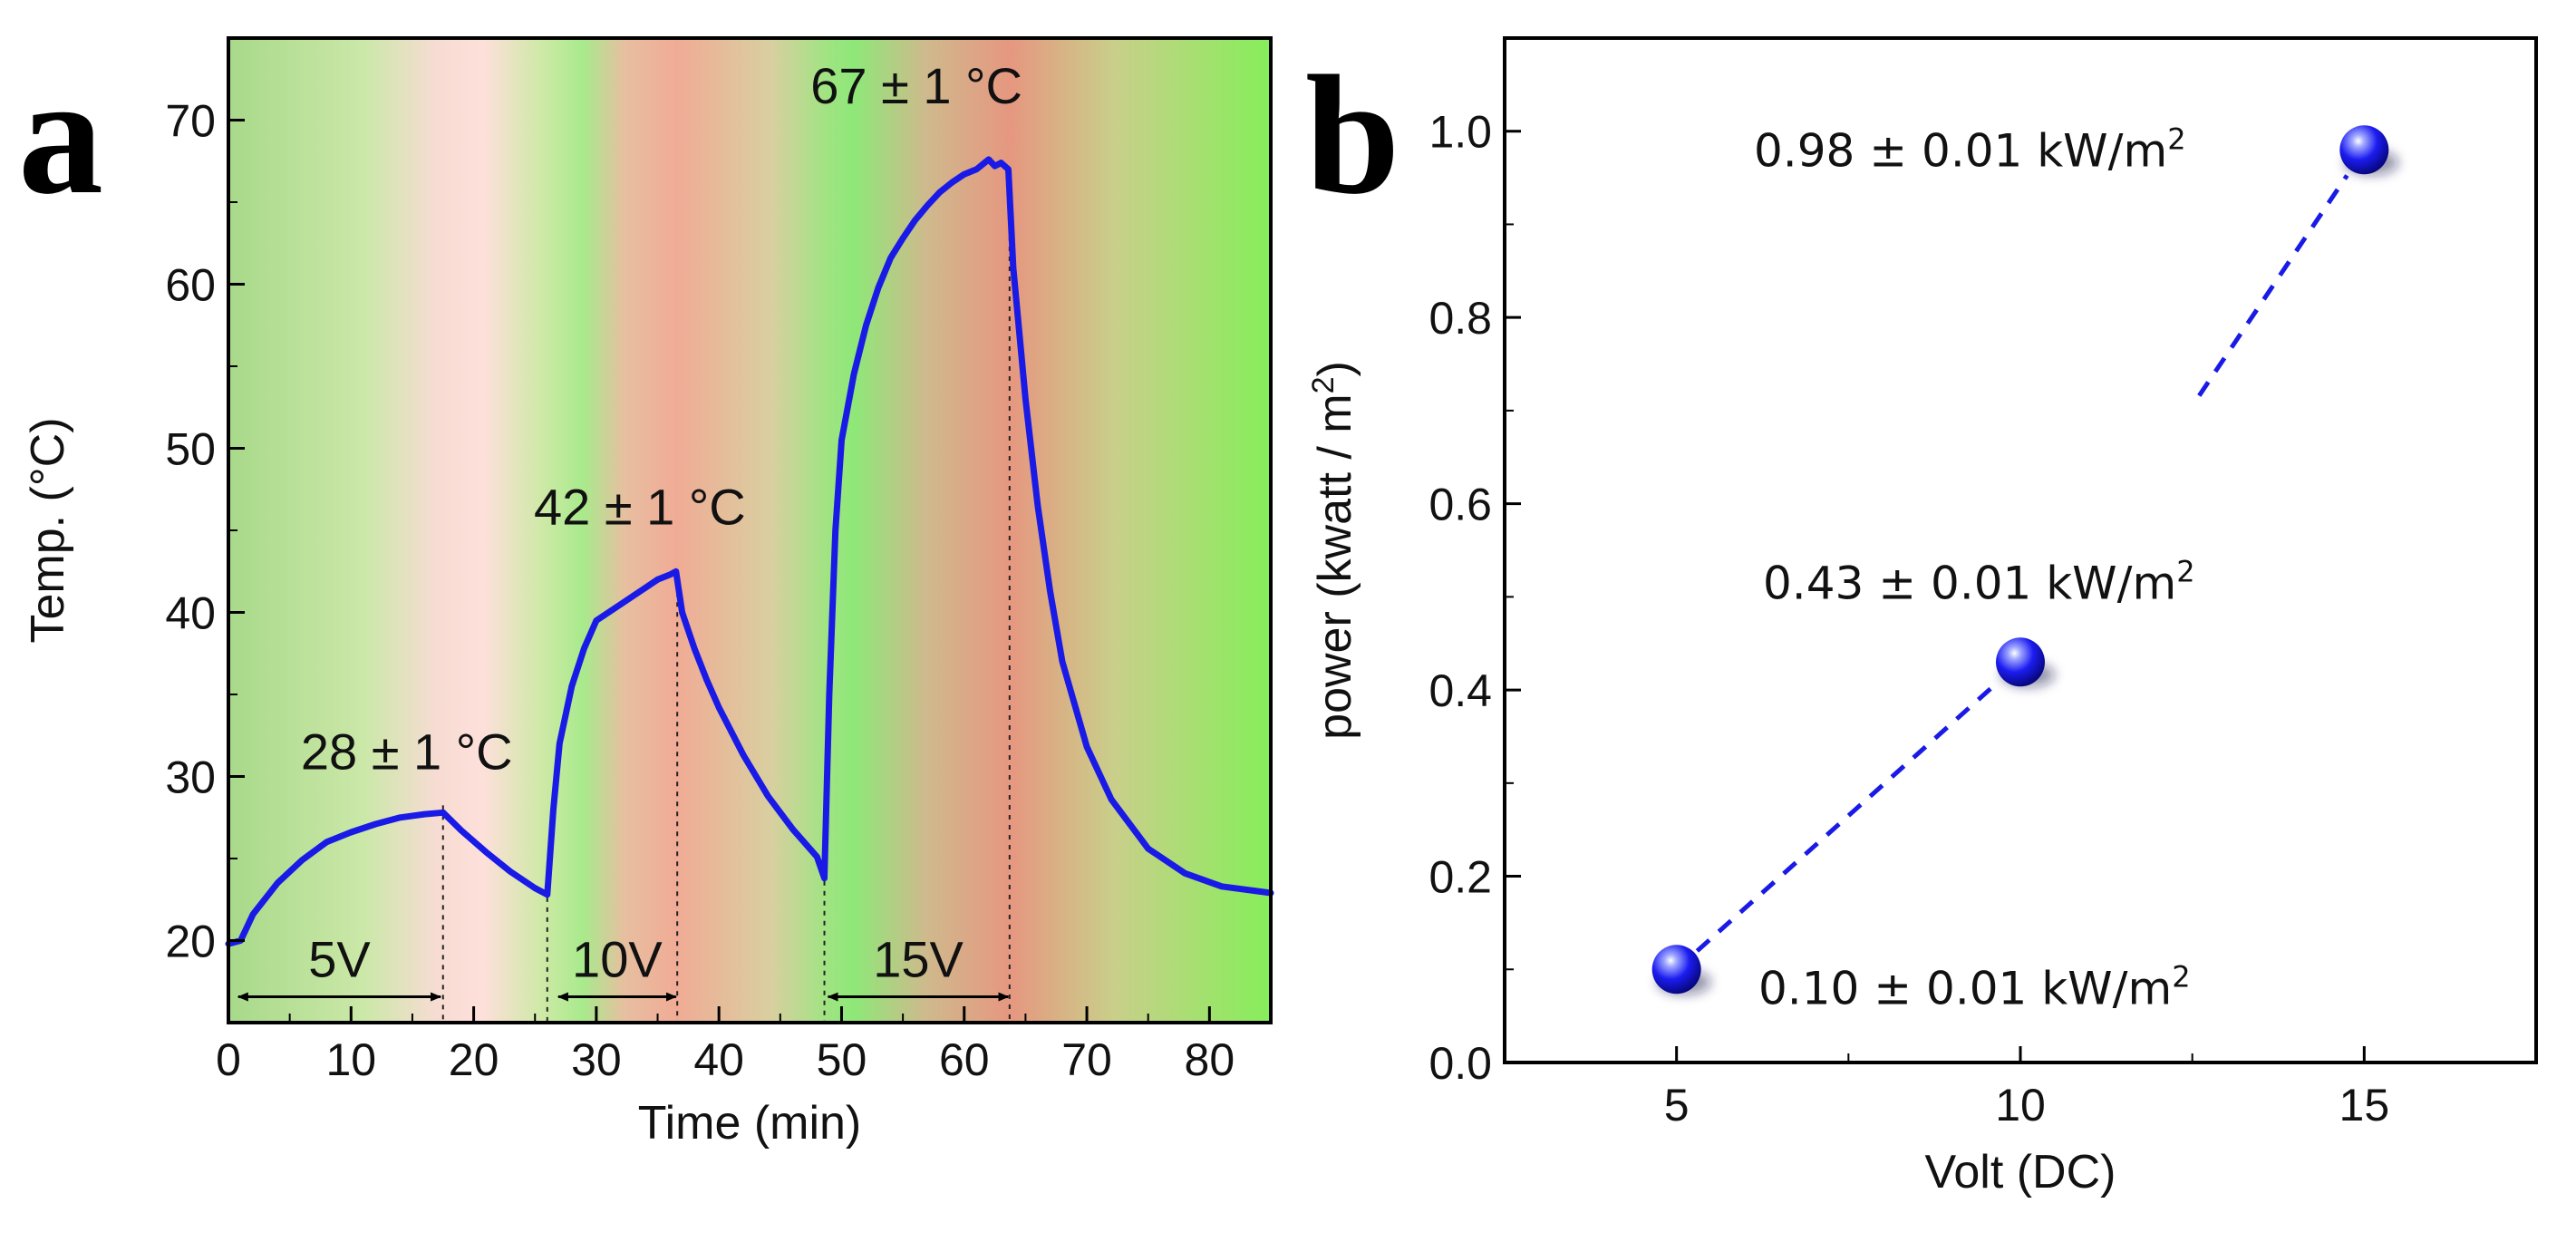  Describe the element at coordinates (1970, 149) in the screenshot. I see `point-label-0-98: 0.98 ± 0.01 kW/m2` at that location.